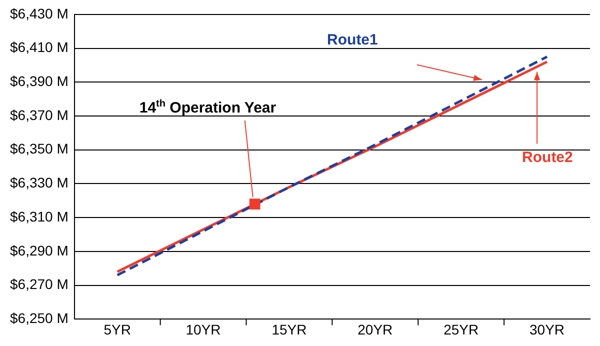  I want to click on y-tick-label: $6,430 M, so click(39, 13).